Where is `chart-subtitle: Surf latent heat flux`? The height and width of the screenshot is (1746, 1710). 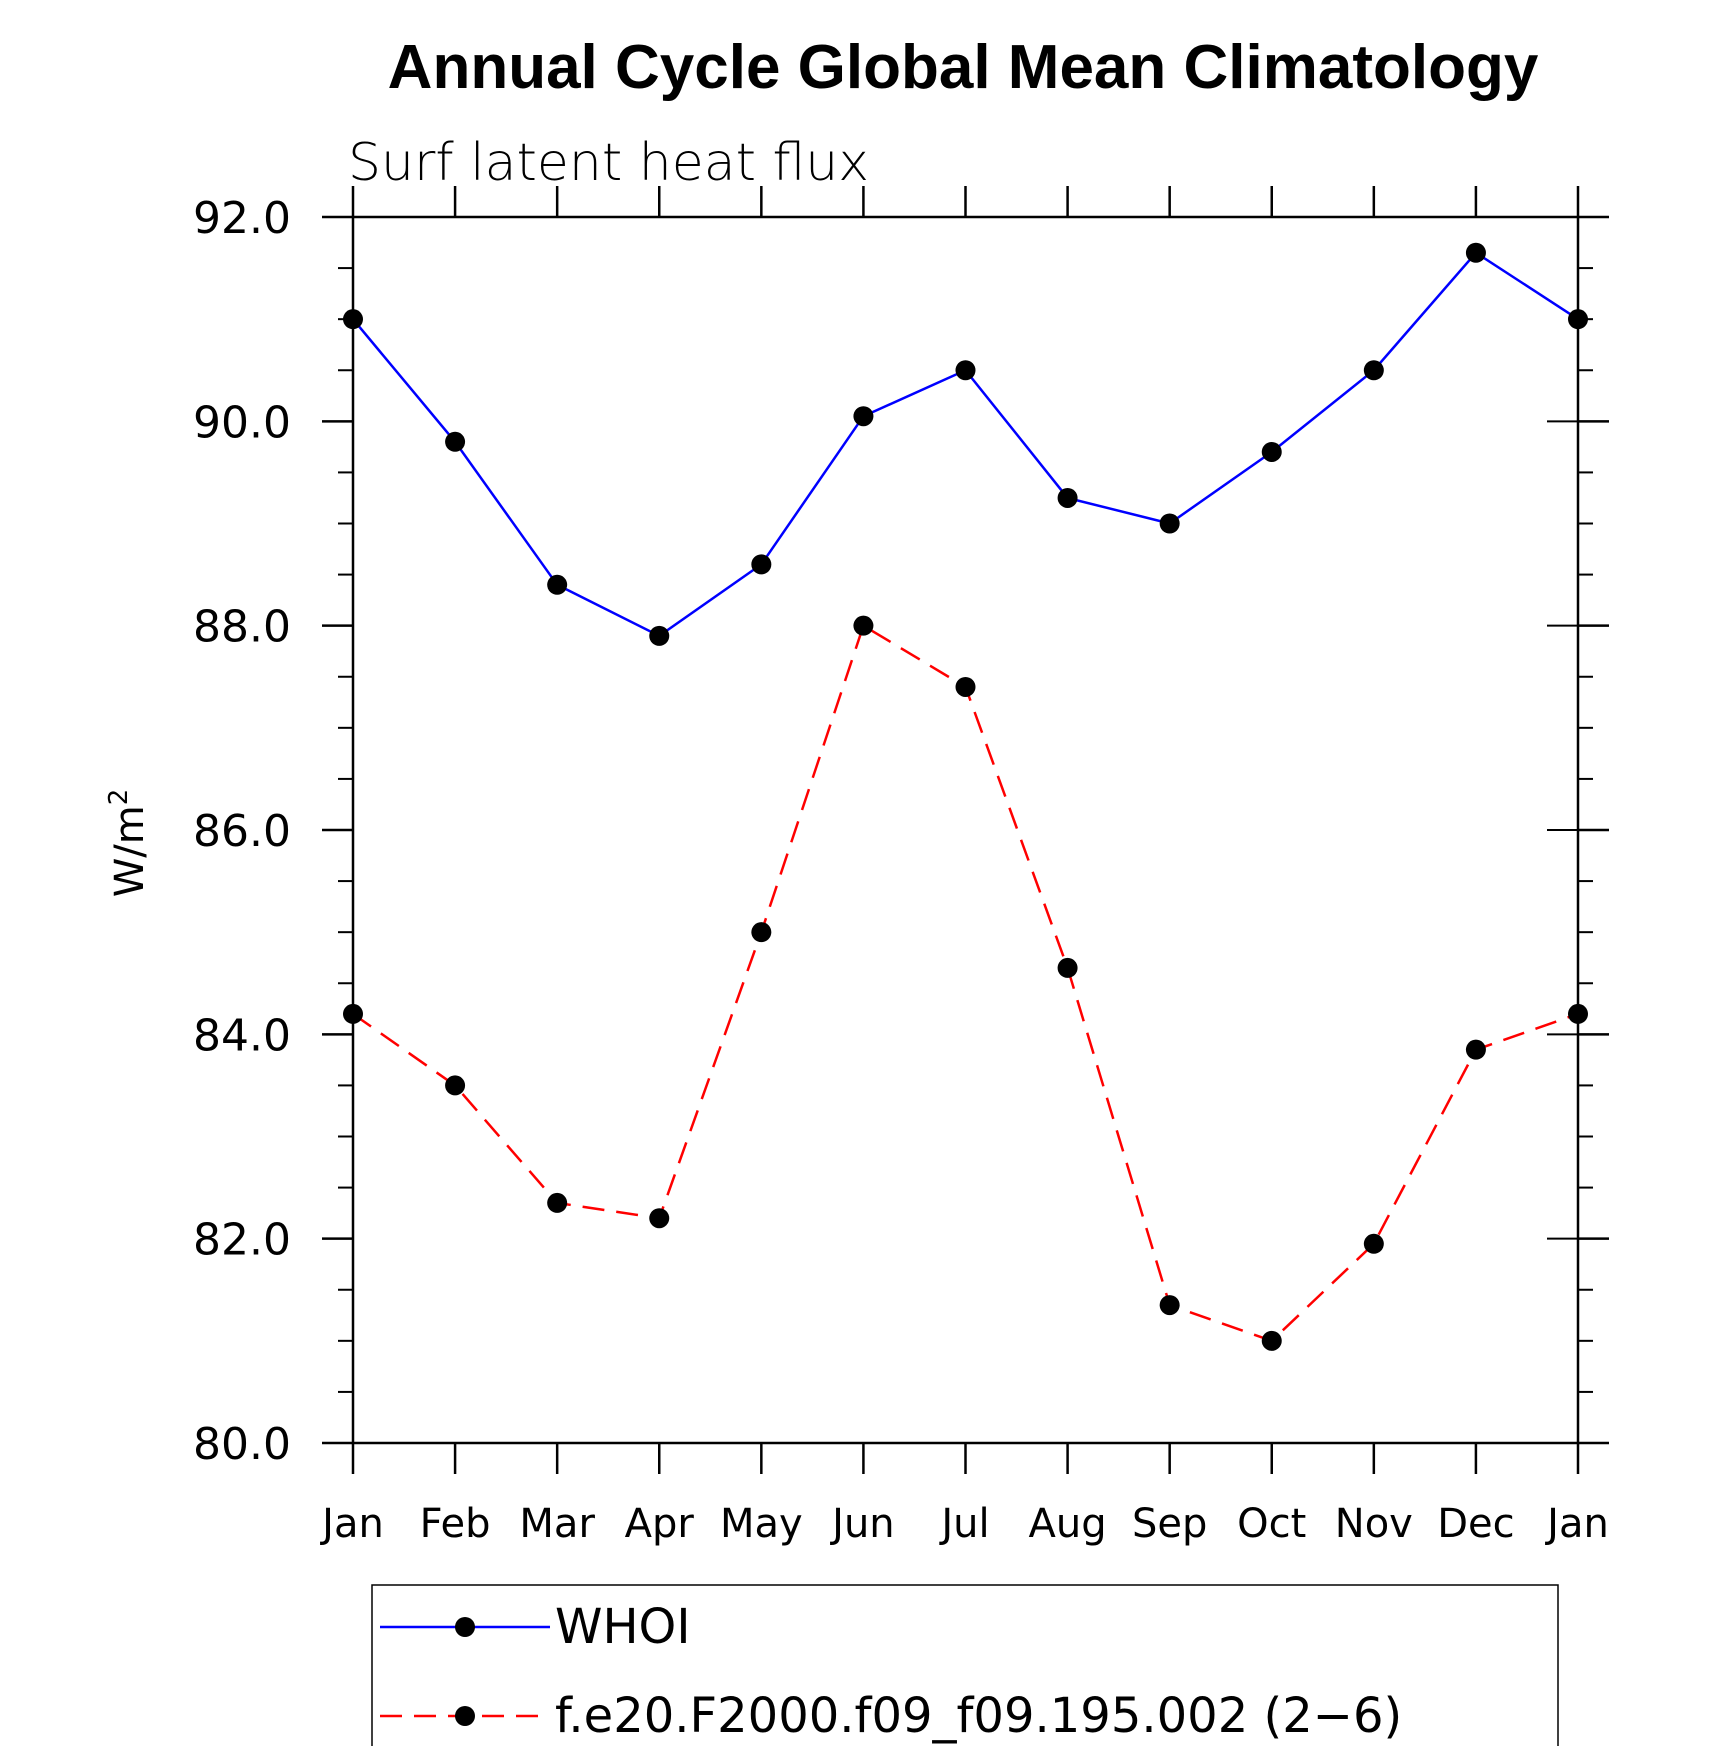
chart-subtitle: Surf latent heat flux is located at coordinates (608, 163).